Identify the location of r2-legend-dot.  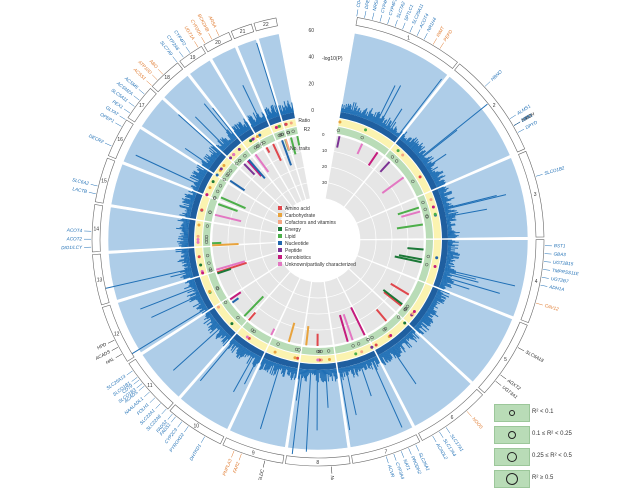
(512, 457).